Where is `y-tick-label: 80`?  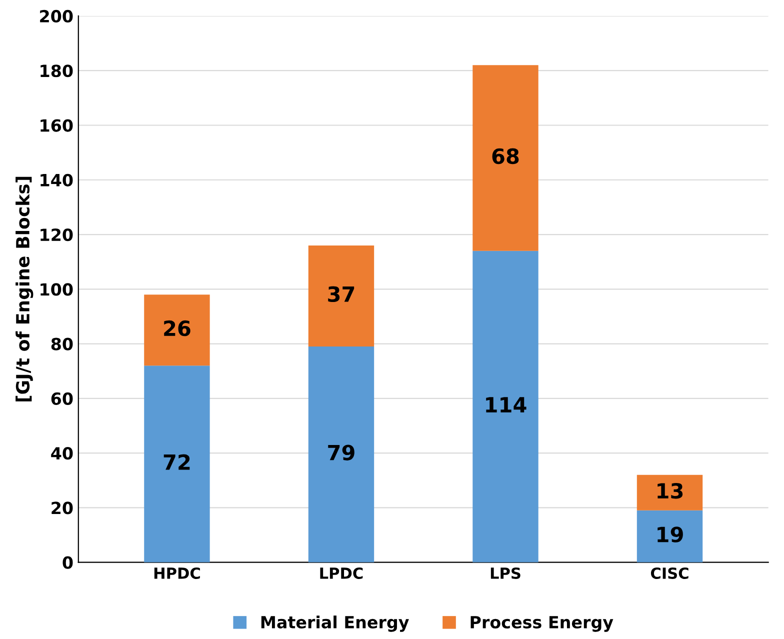
y-tick-label: 80 is located at coordinates (62, 344).